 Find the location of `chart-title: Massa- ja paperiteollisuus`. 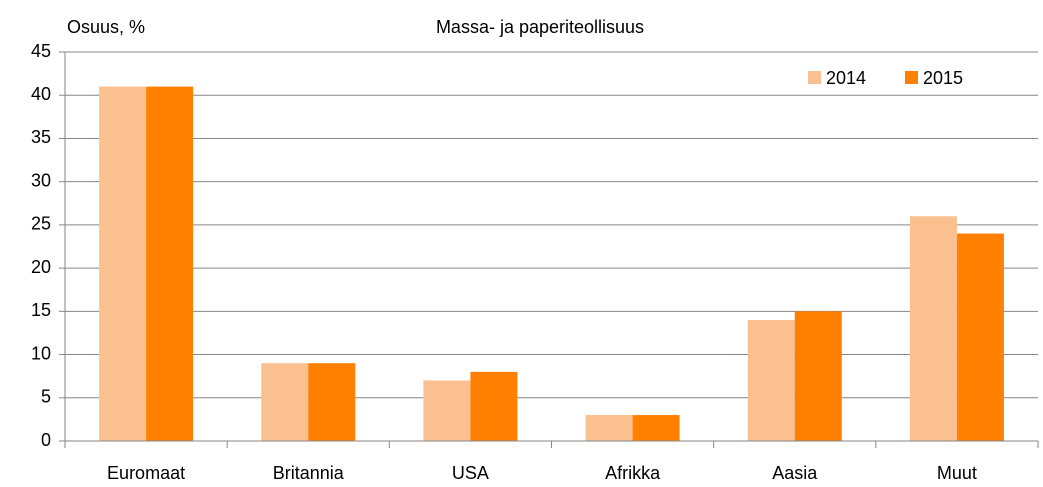

chart-title: Massa- ja paperiteollisuus is located at coordinates (540, 27).